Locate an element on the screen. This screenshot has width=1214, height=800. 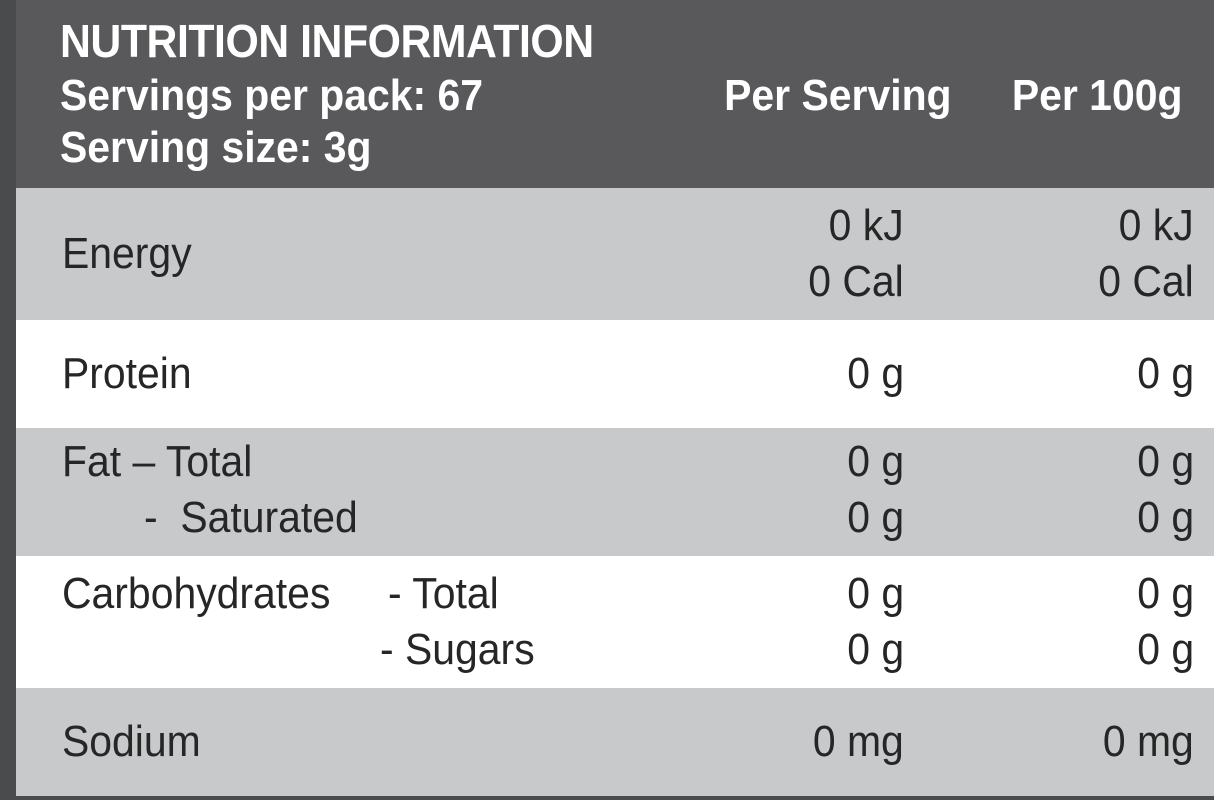
energy-per-serving-cal: 0 Cal is located at coordinates (856, 281).